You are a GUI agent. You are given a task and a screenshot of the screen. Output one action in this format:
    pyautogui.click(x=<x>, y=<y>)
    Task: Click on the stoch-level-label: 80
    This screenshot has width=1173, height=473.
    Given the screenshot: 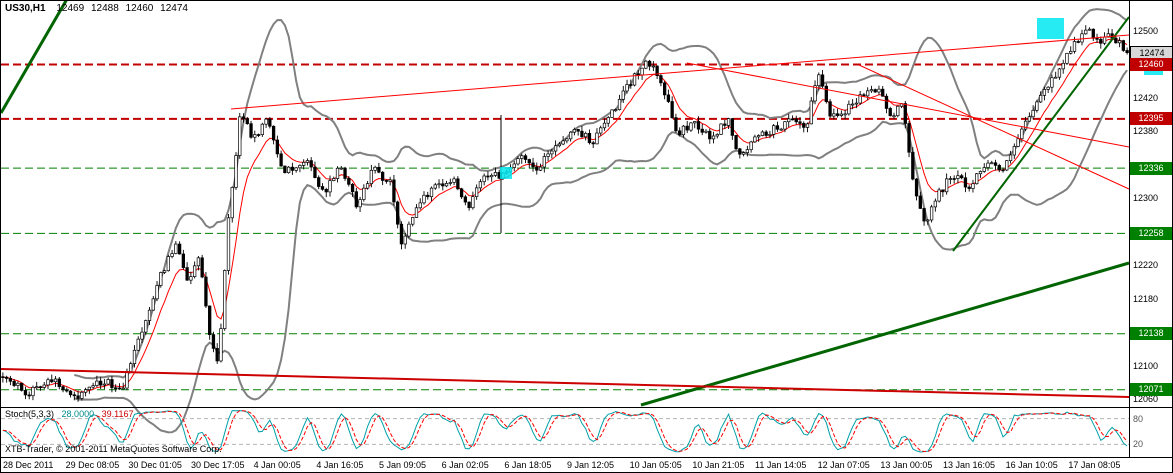 What is the action you would take?
    pyautogui.click(x=1138, y=418)
    